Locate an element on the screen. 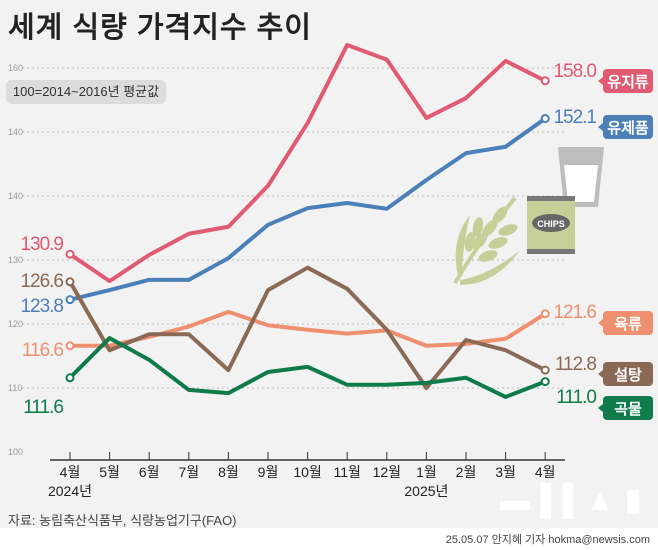 Image resolution: width=658 pixels, height=550 pixels. x-tick-label: 12월 is located at coordinates (387, 472).